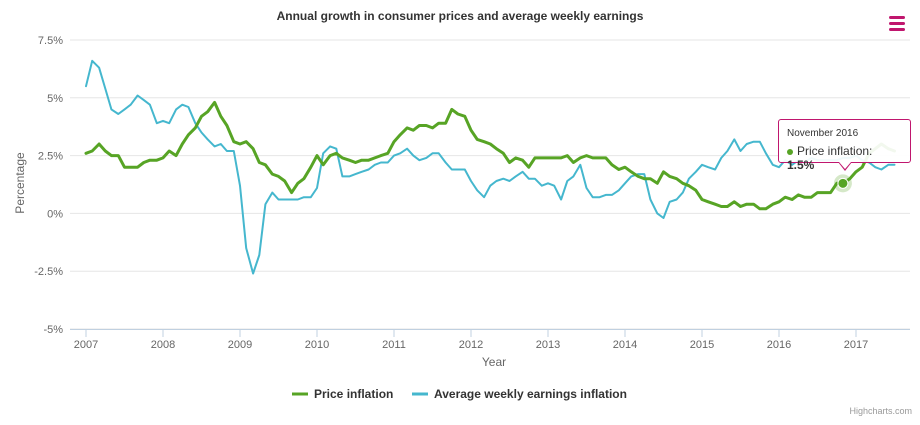 The image size is (920, 425). I want to click on credits-link: Highcharts.com, so click(880, 411).